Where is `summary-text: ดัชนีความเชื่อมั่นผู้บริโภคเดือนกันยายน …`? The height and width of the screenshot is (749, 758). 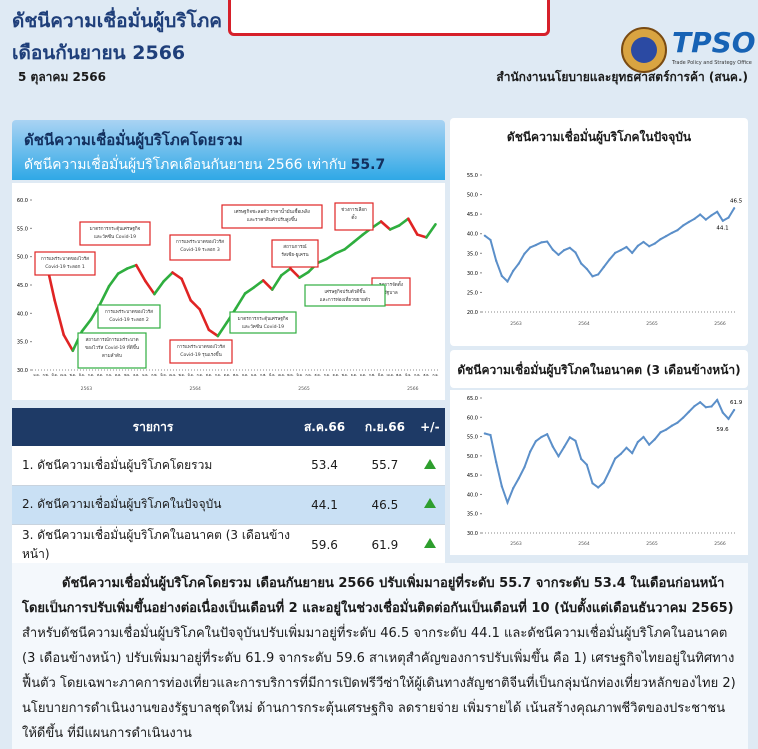
summary-text: ดัชนีความเชื่อมั่นผู้บริโภคเดือนกันยายน … is located at coordinates (204, 165).